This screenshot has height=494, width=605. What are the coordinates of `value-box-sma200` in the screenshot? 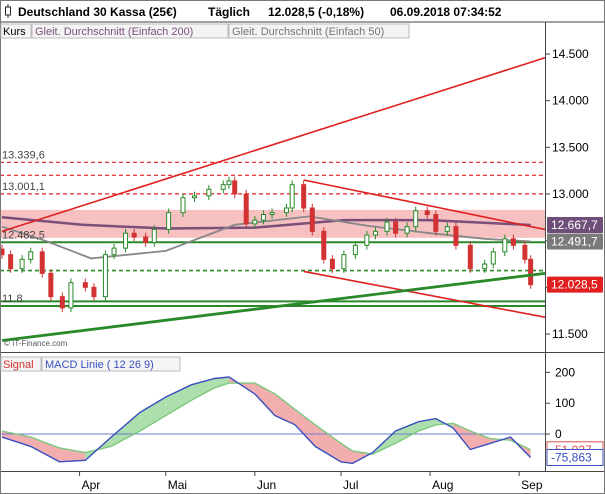 It's located at (575, 225).